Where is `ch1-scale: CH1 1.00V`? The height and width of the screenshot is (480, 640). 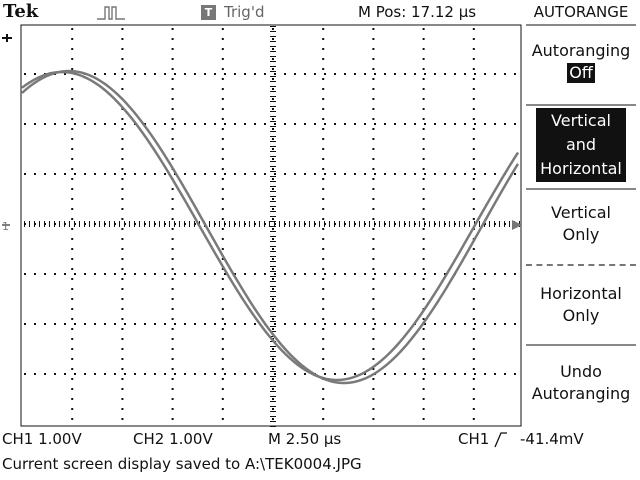 ch1-scale: CH1 1.00V is located at coordinates (42, 439).